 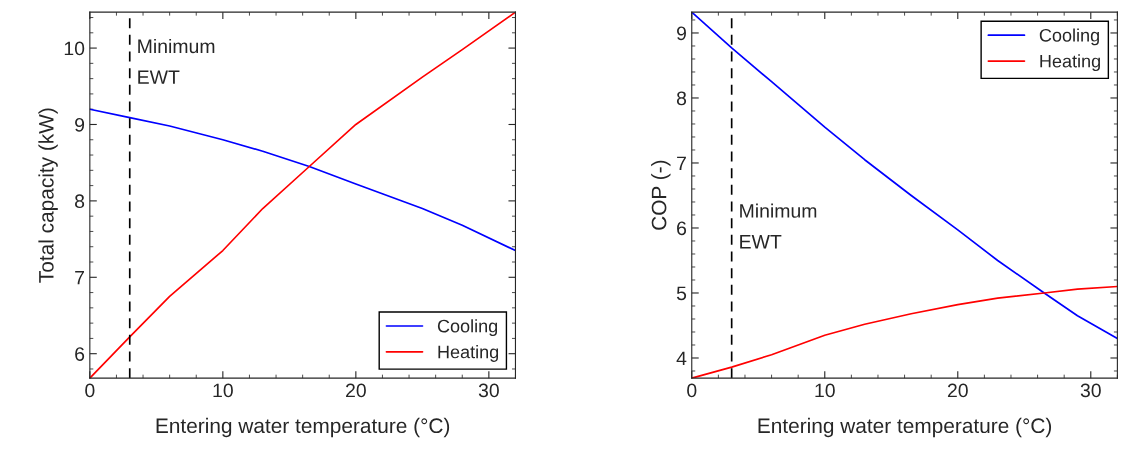 What do you see at coordinates (681, 358) in the screenshot?
I see `y-tick-label: 4` at bounding box center [681, 358].